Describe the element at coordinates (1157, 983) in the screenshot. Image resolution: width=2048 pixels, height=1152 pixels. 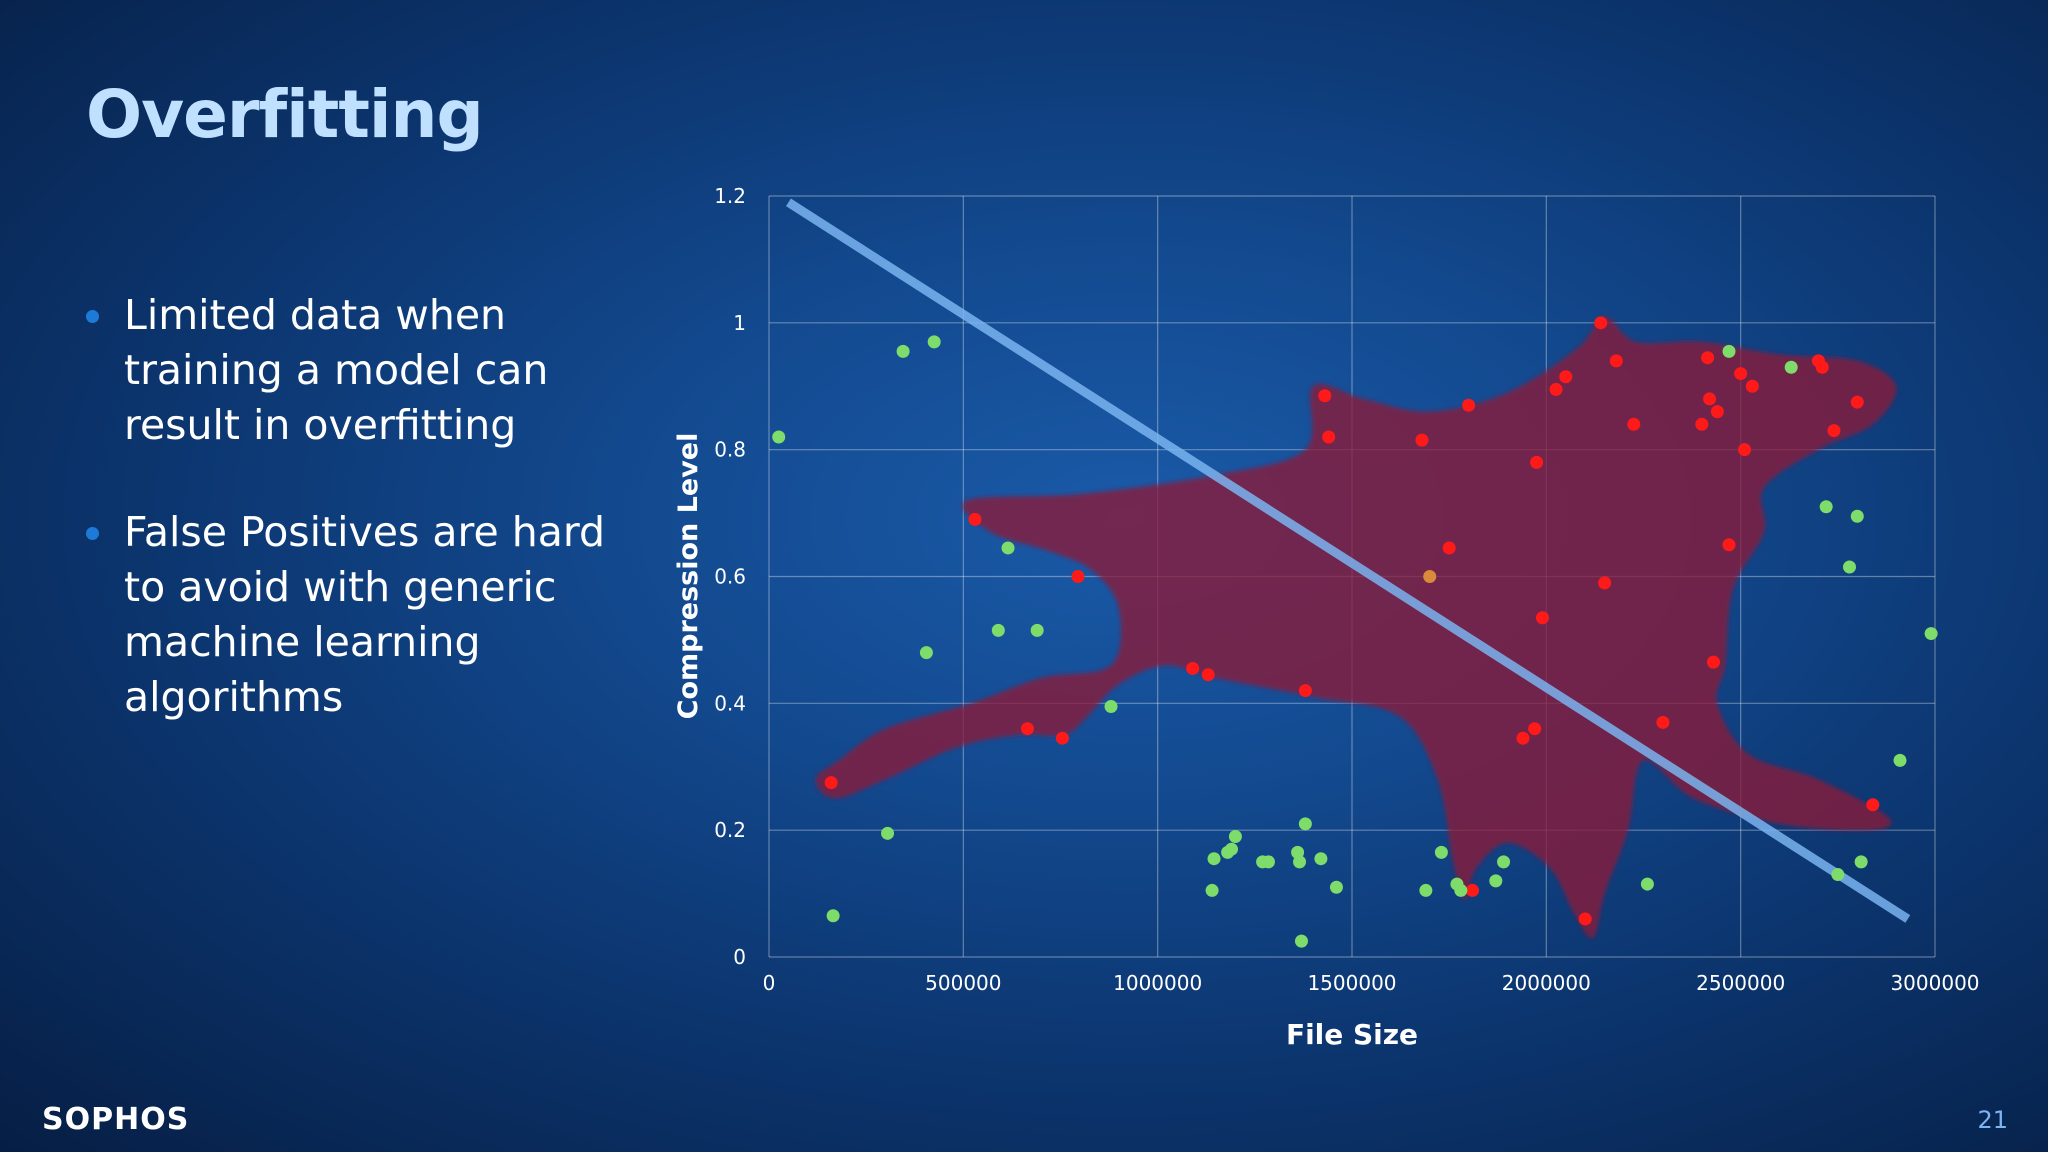
I see `x-tick-label: 1000000` at that location.